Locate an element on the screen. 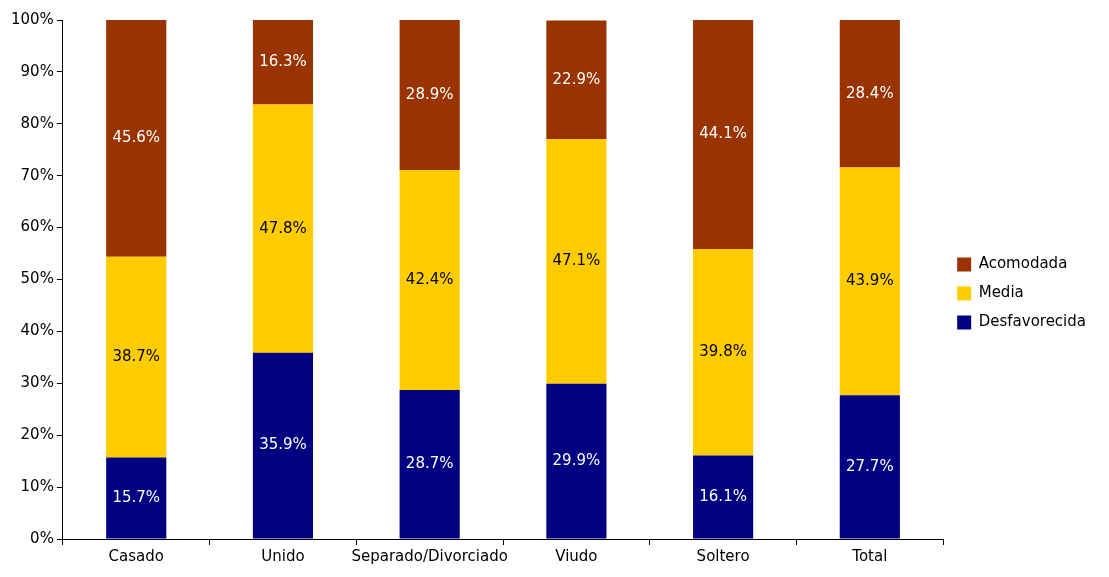 This screenshot has height=577, width=1109. data-label: 28.7% is located at coordinates (429, 463).